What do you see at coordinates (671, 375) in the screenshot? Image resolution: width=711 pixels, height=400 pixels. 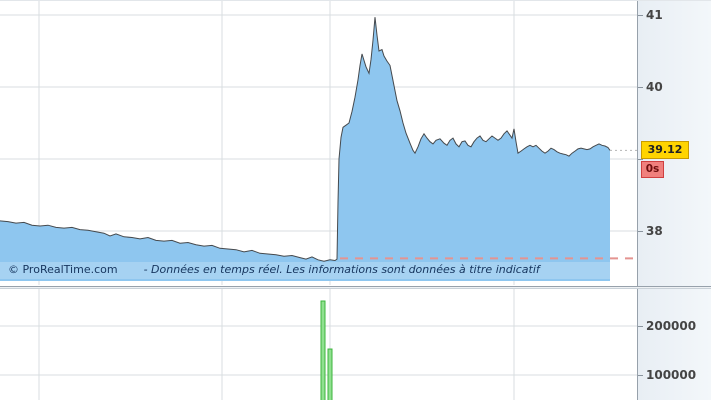 I see `volume-axis-label: 100000` at bounding box center [671, 375].